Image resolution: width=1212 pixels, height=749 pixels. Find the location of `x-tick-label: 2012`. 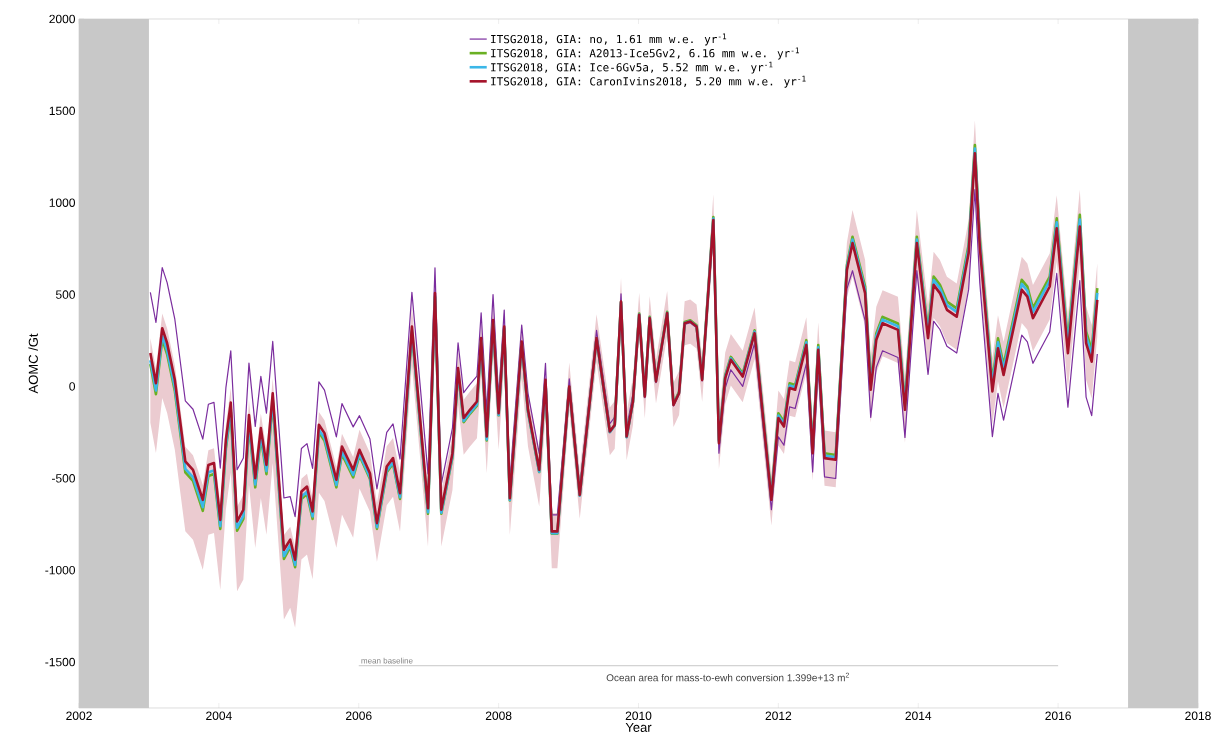

x-tick-label: 2012 is located at coordinates (778, 716).